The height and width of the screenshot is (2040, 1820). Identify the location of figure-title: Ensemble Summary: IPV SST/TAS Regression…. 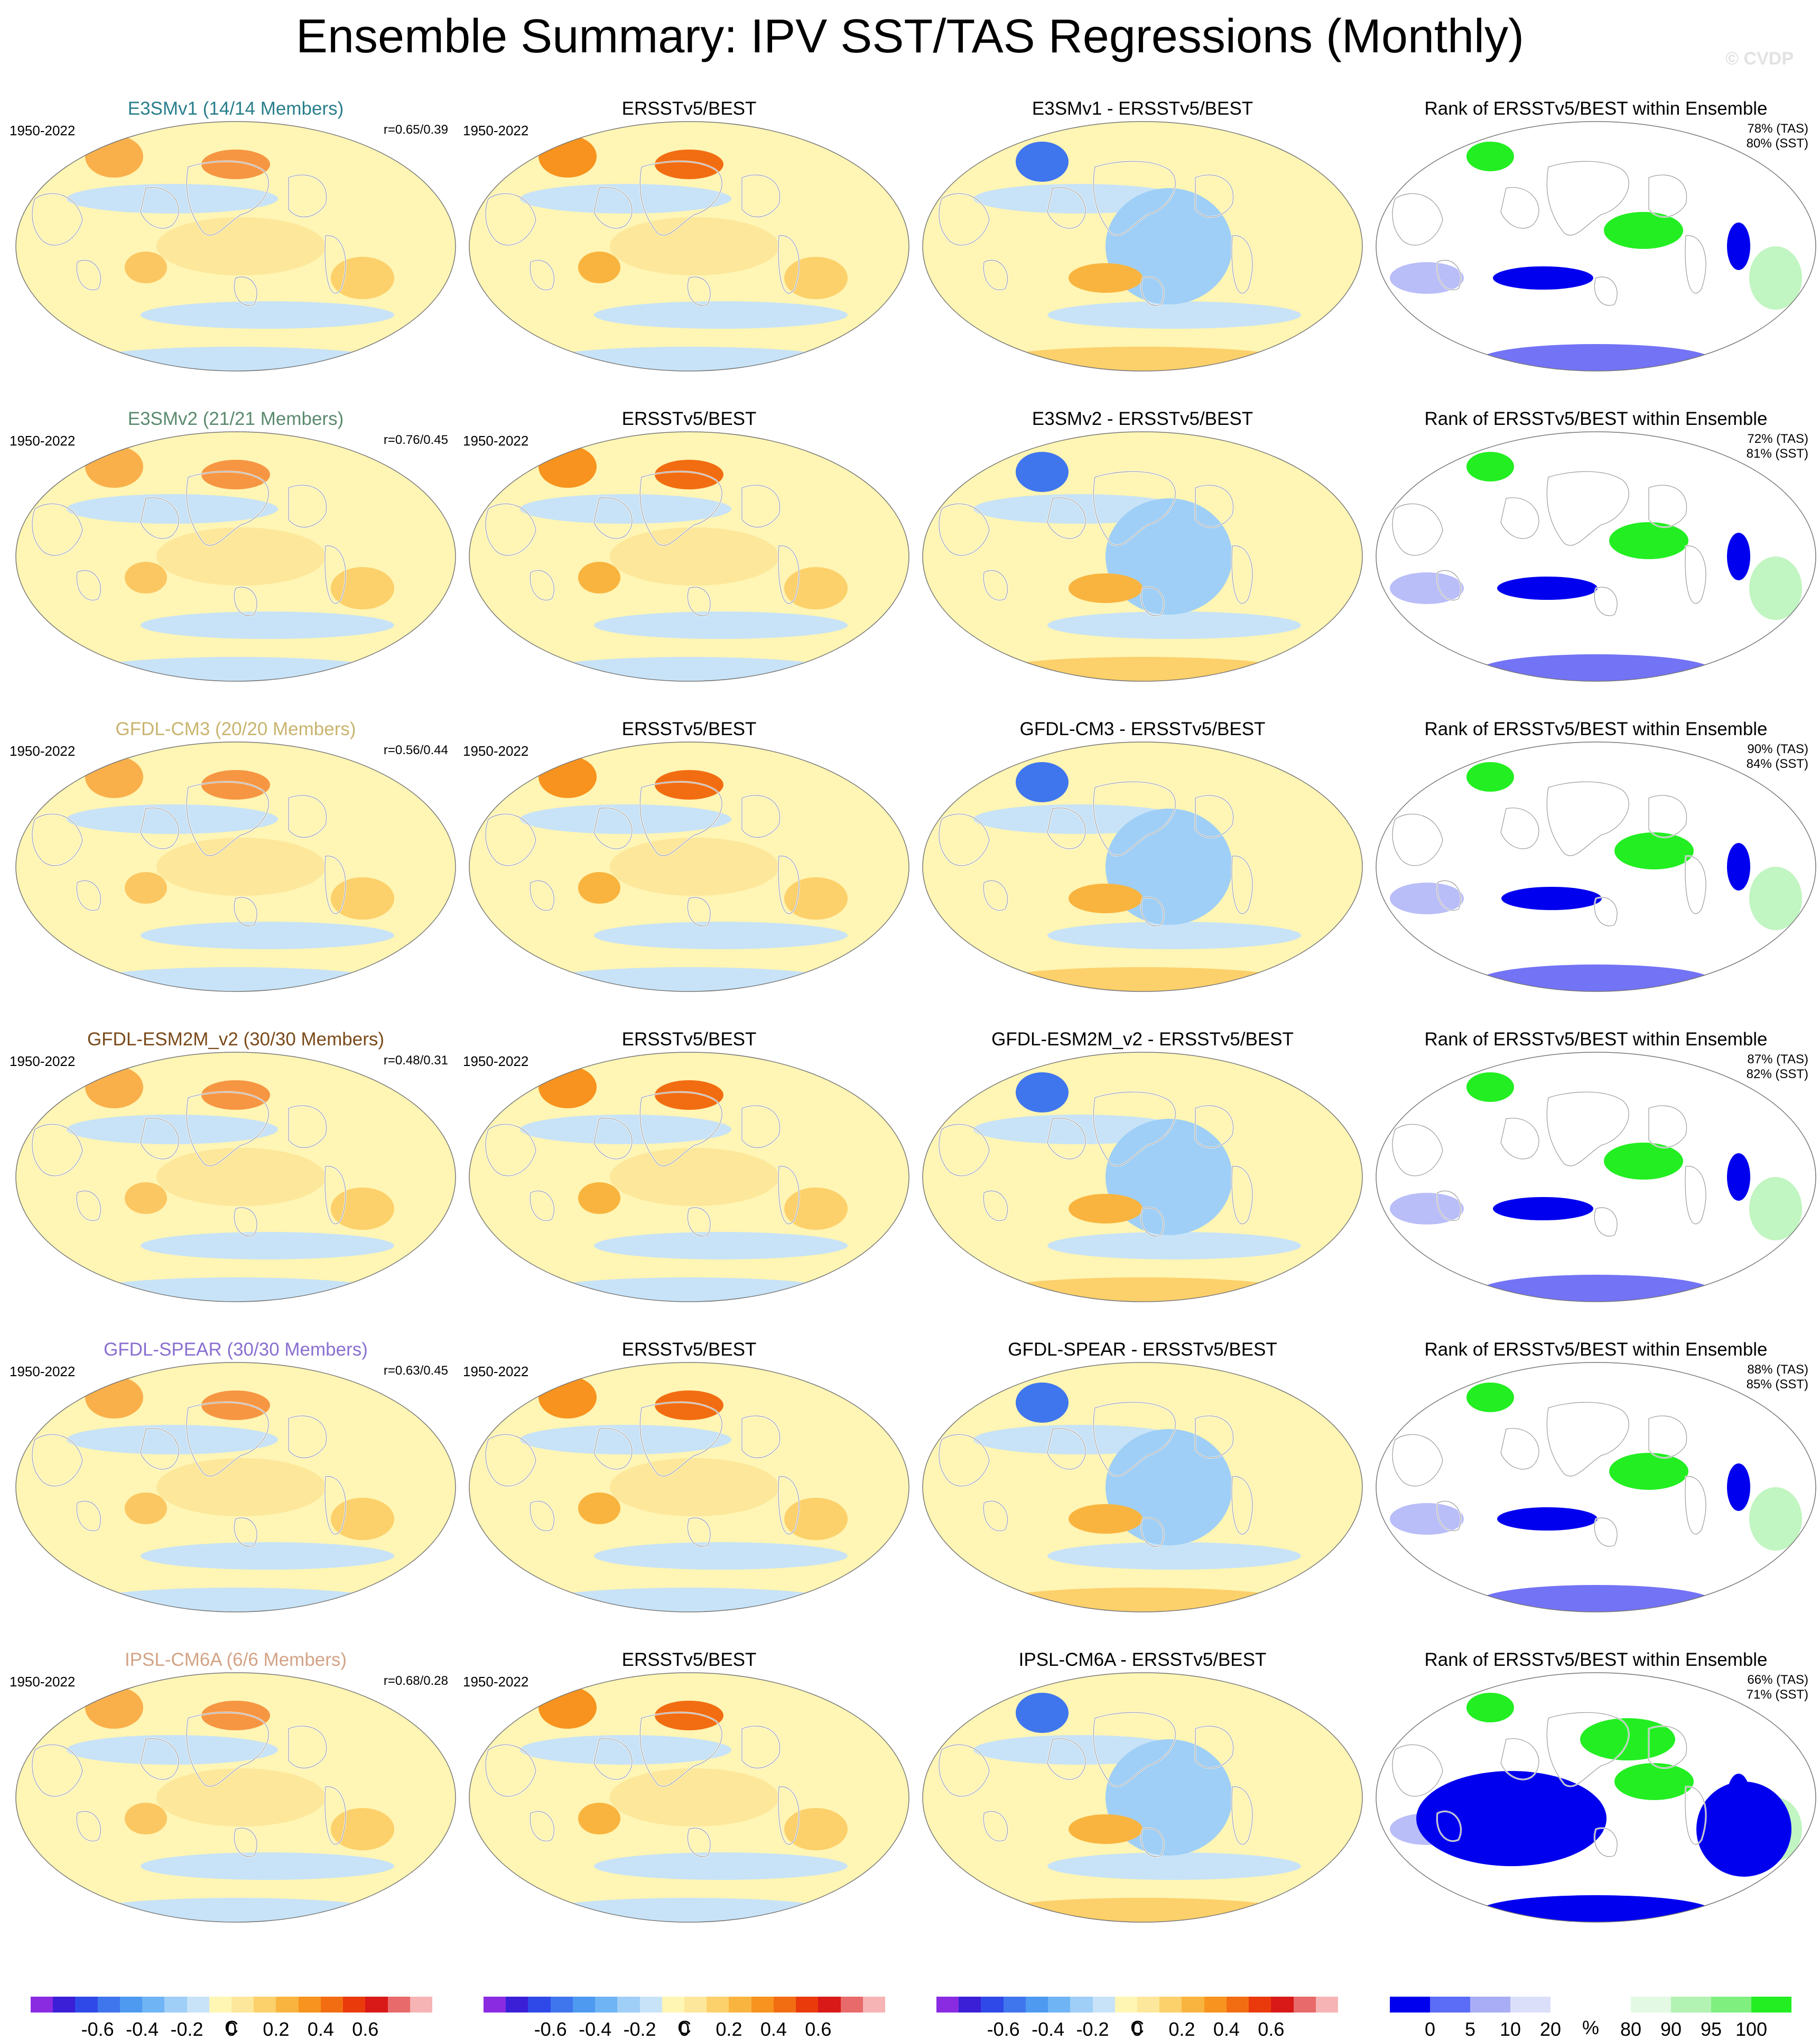
(910, 36).